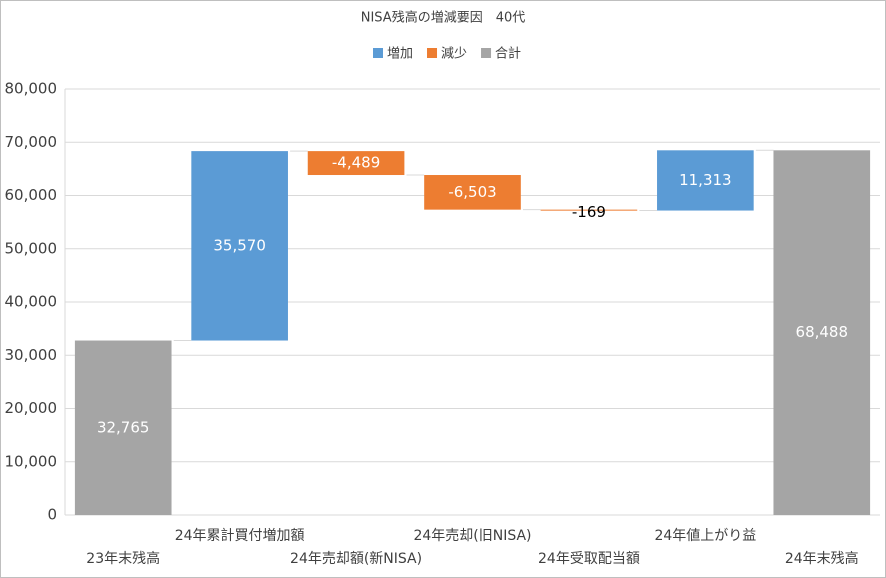 The height and width of the screenshot is (578, 886). I want to click on x-tick-label: 24年末残高, so click(822, 558).